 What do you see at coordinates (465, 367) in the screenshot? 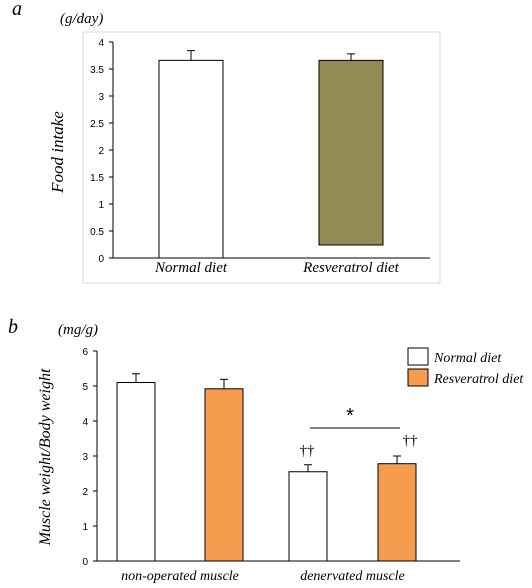
I see `legend: Normal diet Resveratrol diet` at bounding box center [465, 367].